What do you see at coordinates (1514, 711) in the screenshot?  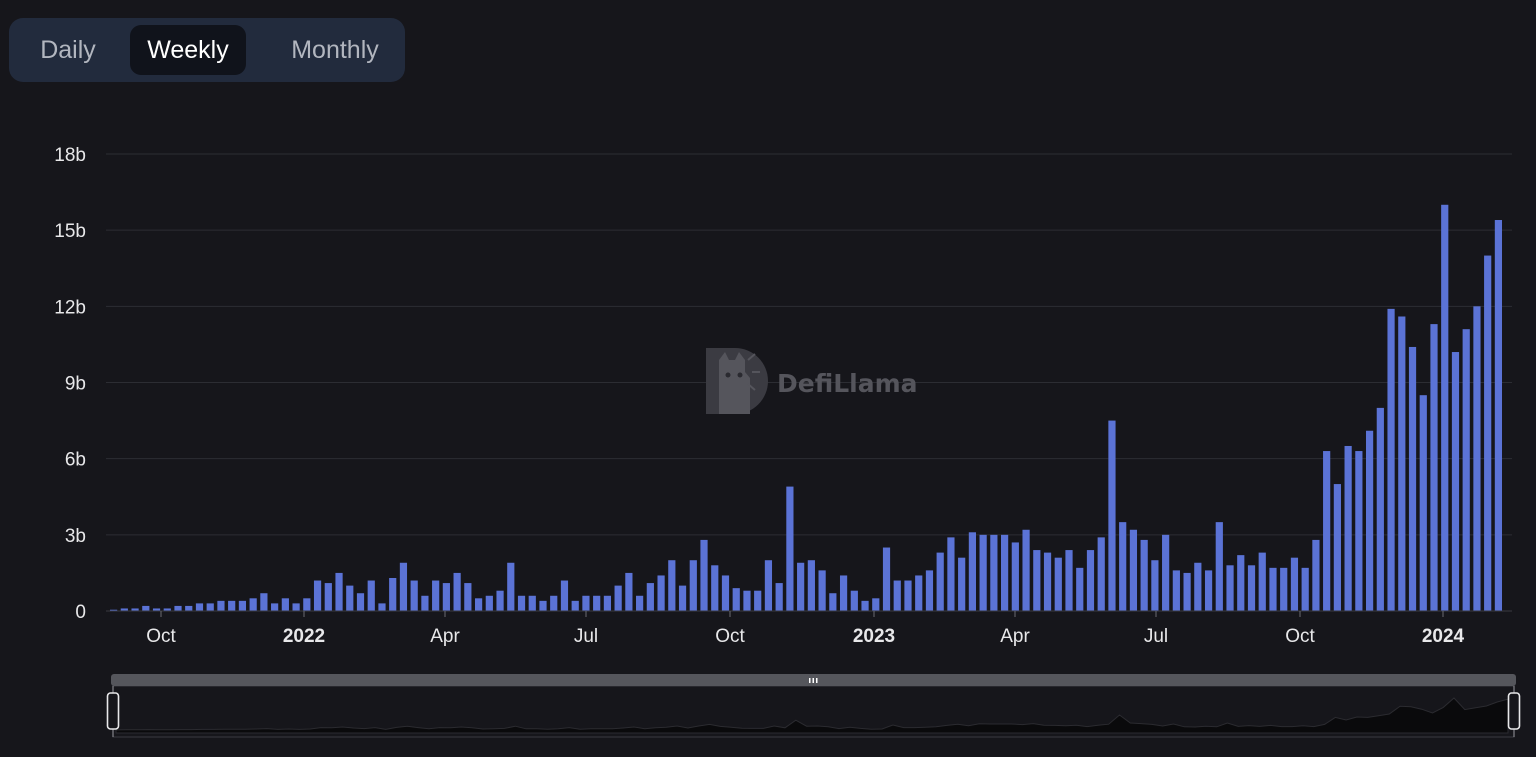 I see `navigator-right-handle` at bounding box center [1514, 711].